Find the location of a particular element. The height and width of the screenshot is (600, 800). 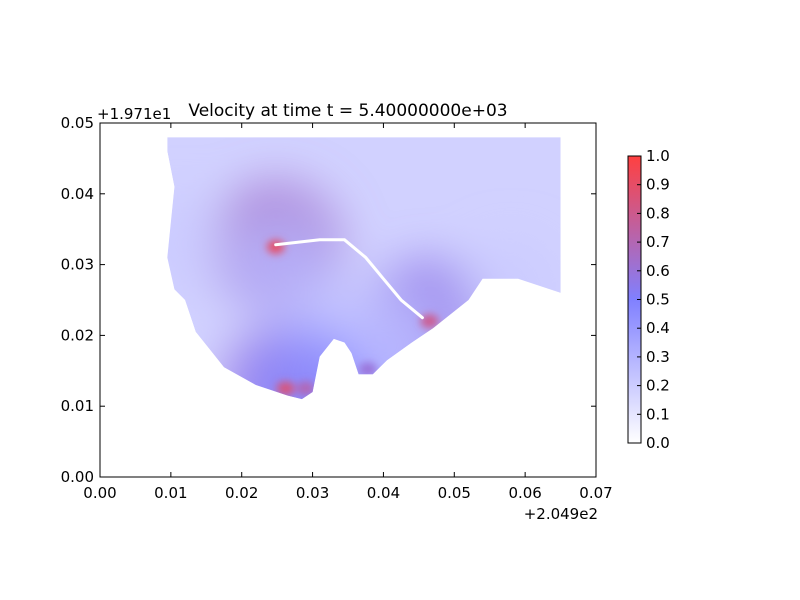

x-tick-label: 0.07 is located at coordinates (595, 493).